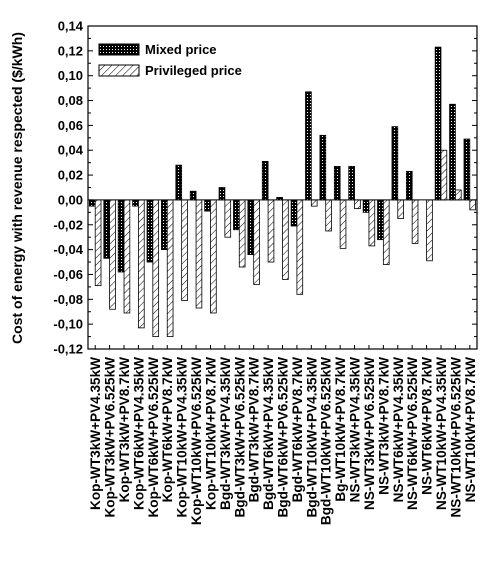 The width and height of the screenshot is (481, 562). What do you see at coordinates (181, 49) in the screenshot?
I see `legend-label-mixed-price: Mixed price` at bounding box center [181, 49].